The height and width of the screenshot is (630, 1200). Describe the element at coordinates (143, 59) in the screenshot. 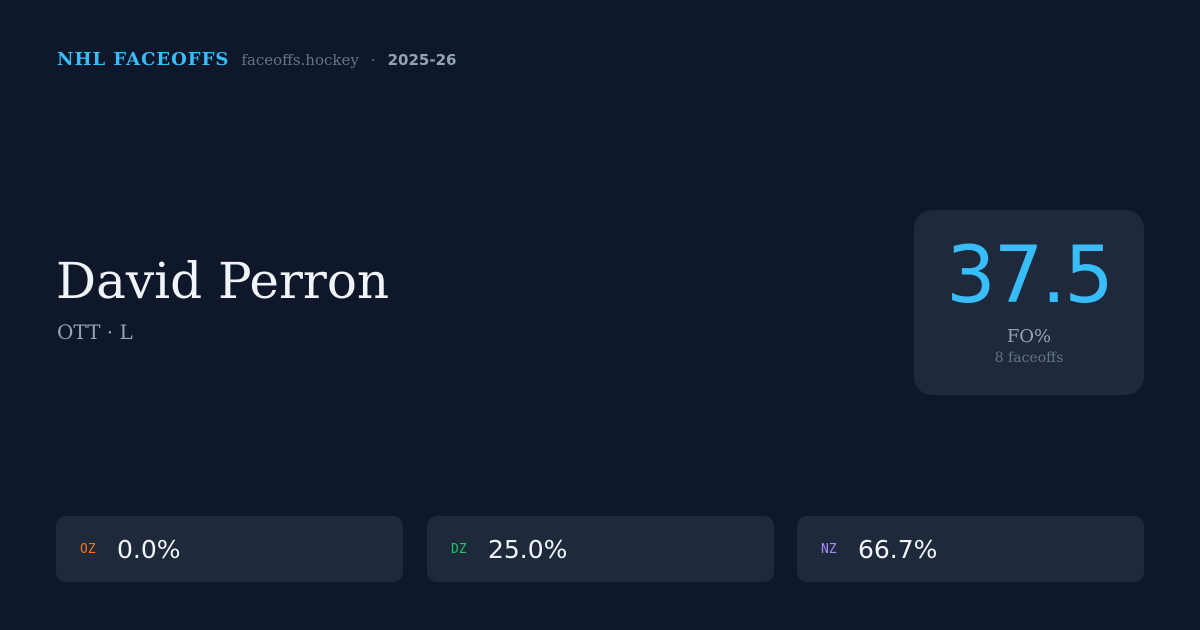

I see `brand-logo: NHL FACEOFFS` at that location.